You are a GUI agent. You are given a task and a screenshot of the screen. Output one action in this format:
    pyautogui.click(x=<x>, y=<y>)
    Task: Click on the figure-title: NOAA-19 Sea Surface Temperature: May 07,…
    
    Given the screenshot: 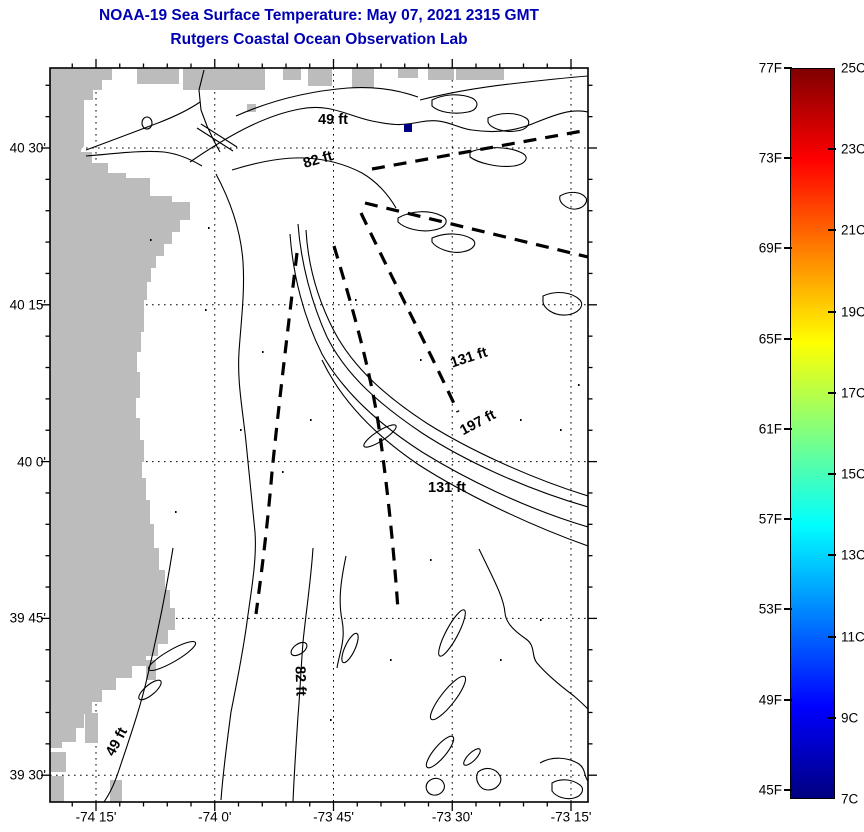 What is the action you would take?
    pyautogui.click(x=319, y=15)
    